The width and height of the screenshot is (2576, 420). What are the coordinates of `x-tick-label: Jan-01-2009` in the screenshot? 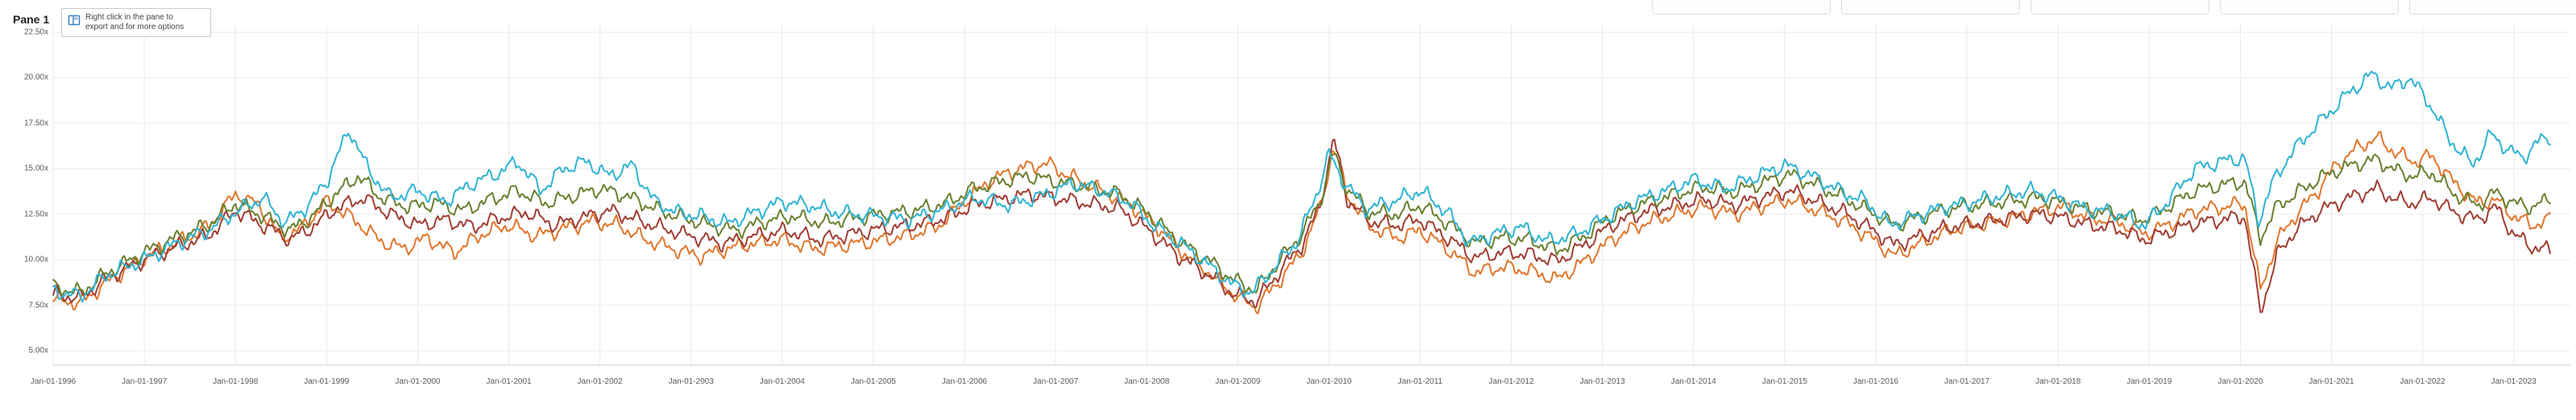 It's located at (1238, 381).